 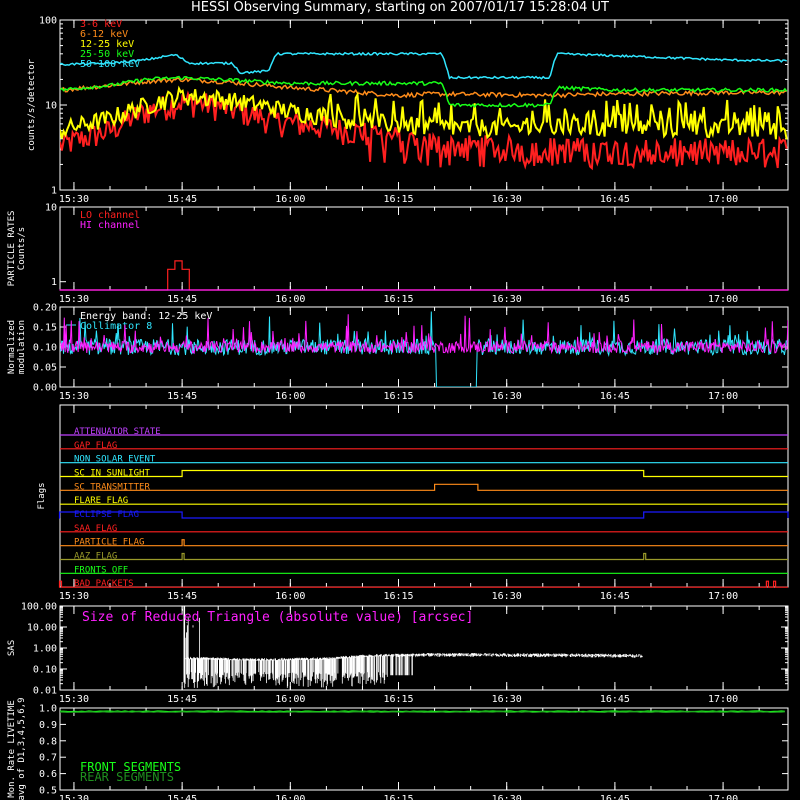 I want to click on flag-line-particle-flag, so click(x=424, y=543).